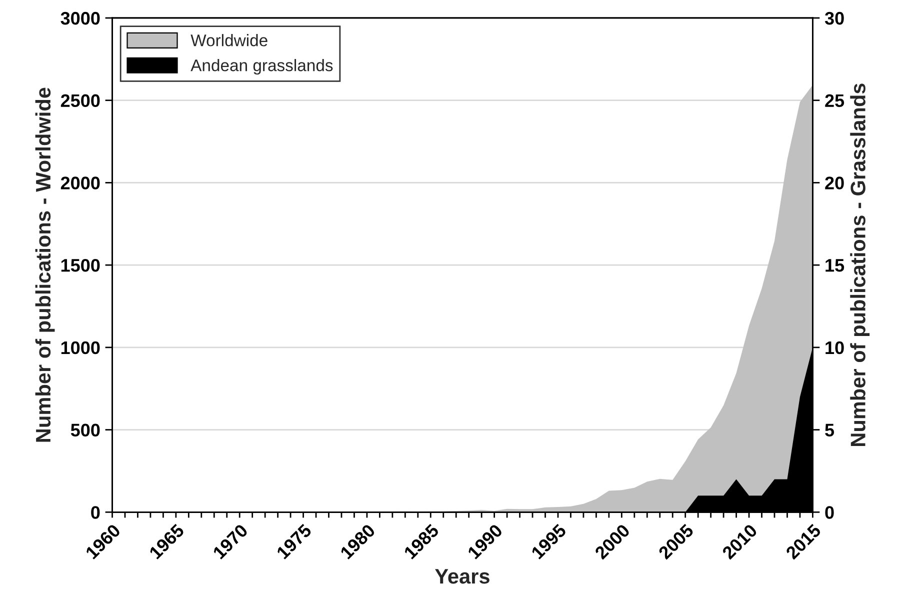  Describe the element at coordinates (834, 183) in the screenshot. I see `y2-tick-label: 20` at that location.